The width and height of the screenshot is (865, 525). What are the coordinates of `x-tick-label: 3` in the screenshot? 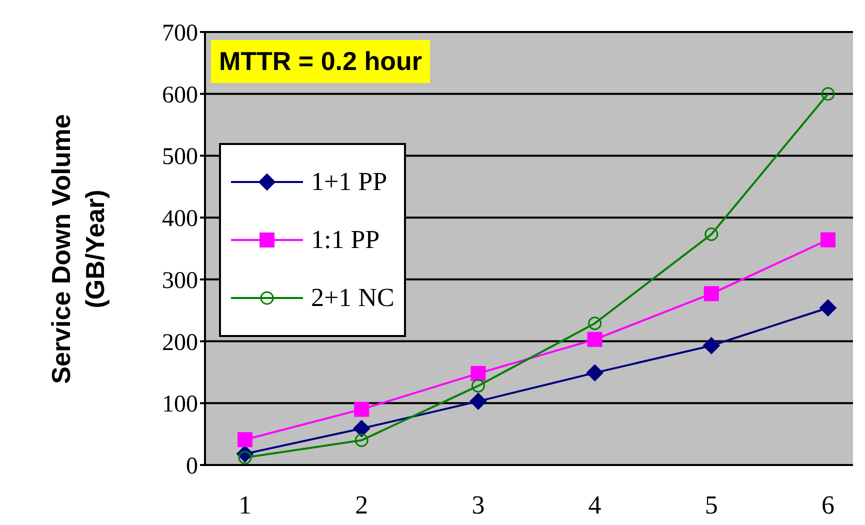 It's located at (478, 505).